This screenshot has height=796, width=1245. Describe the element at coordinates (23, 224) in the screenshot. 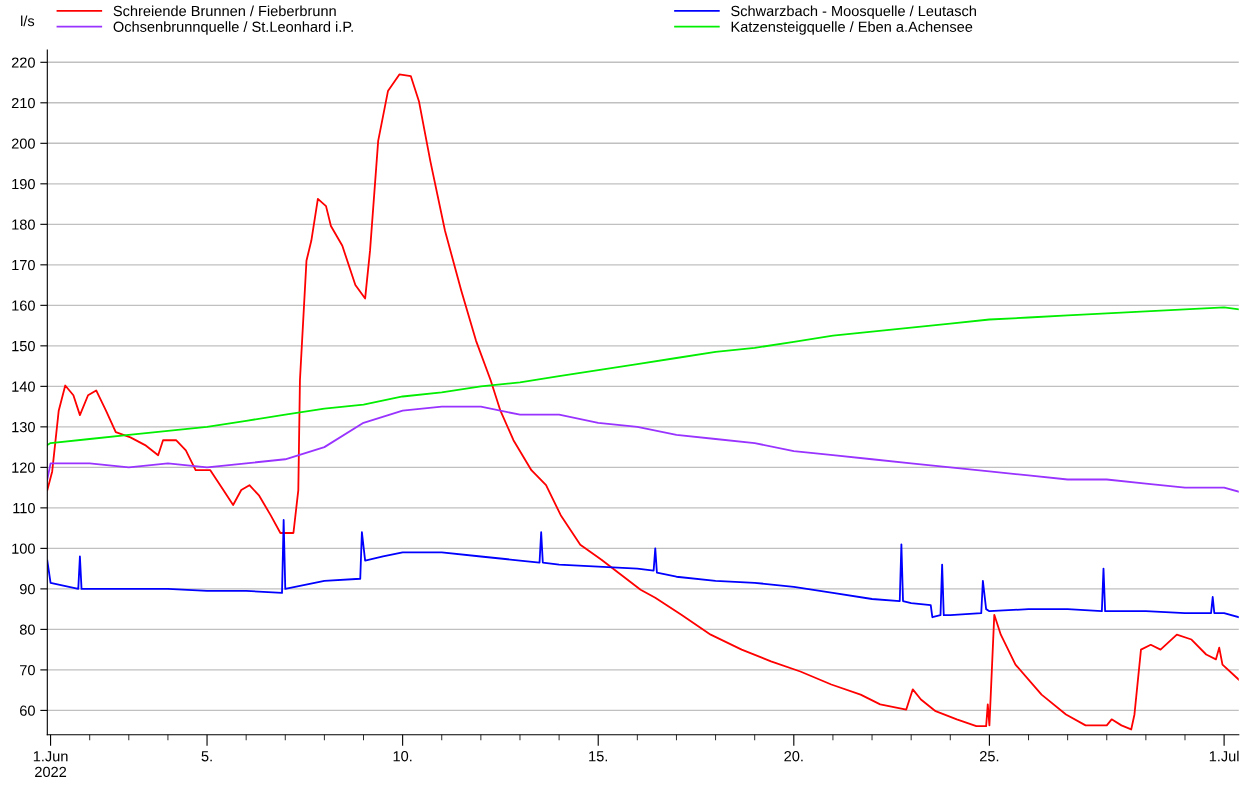

I see `y-tick-label: 180` at that location.